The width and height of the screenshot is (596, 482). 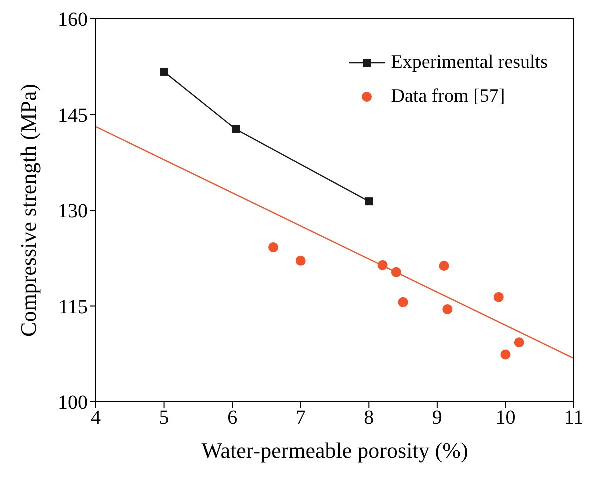 What do you see at coordinates (73, 20) in the screenshot?
I see `y-tick-label: 160` at bounding box center [73, 20].